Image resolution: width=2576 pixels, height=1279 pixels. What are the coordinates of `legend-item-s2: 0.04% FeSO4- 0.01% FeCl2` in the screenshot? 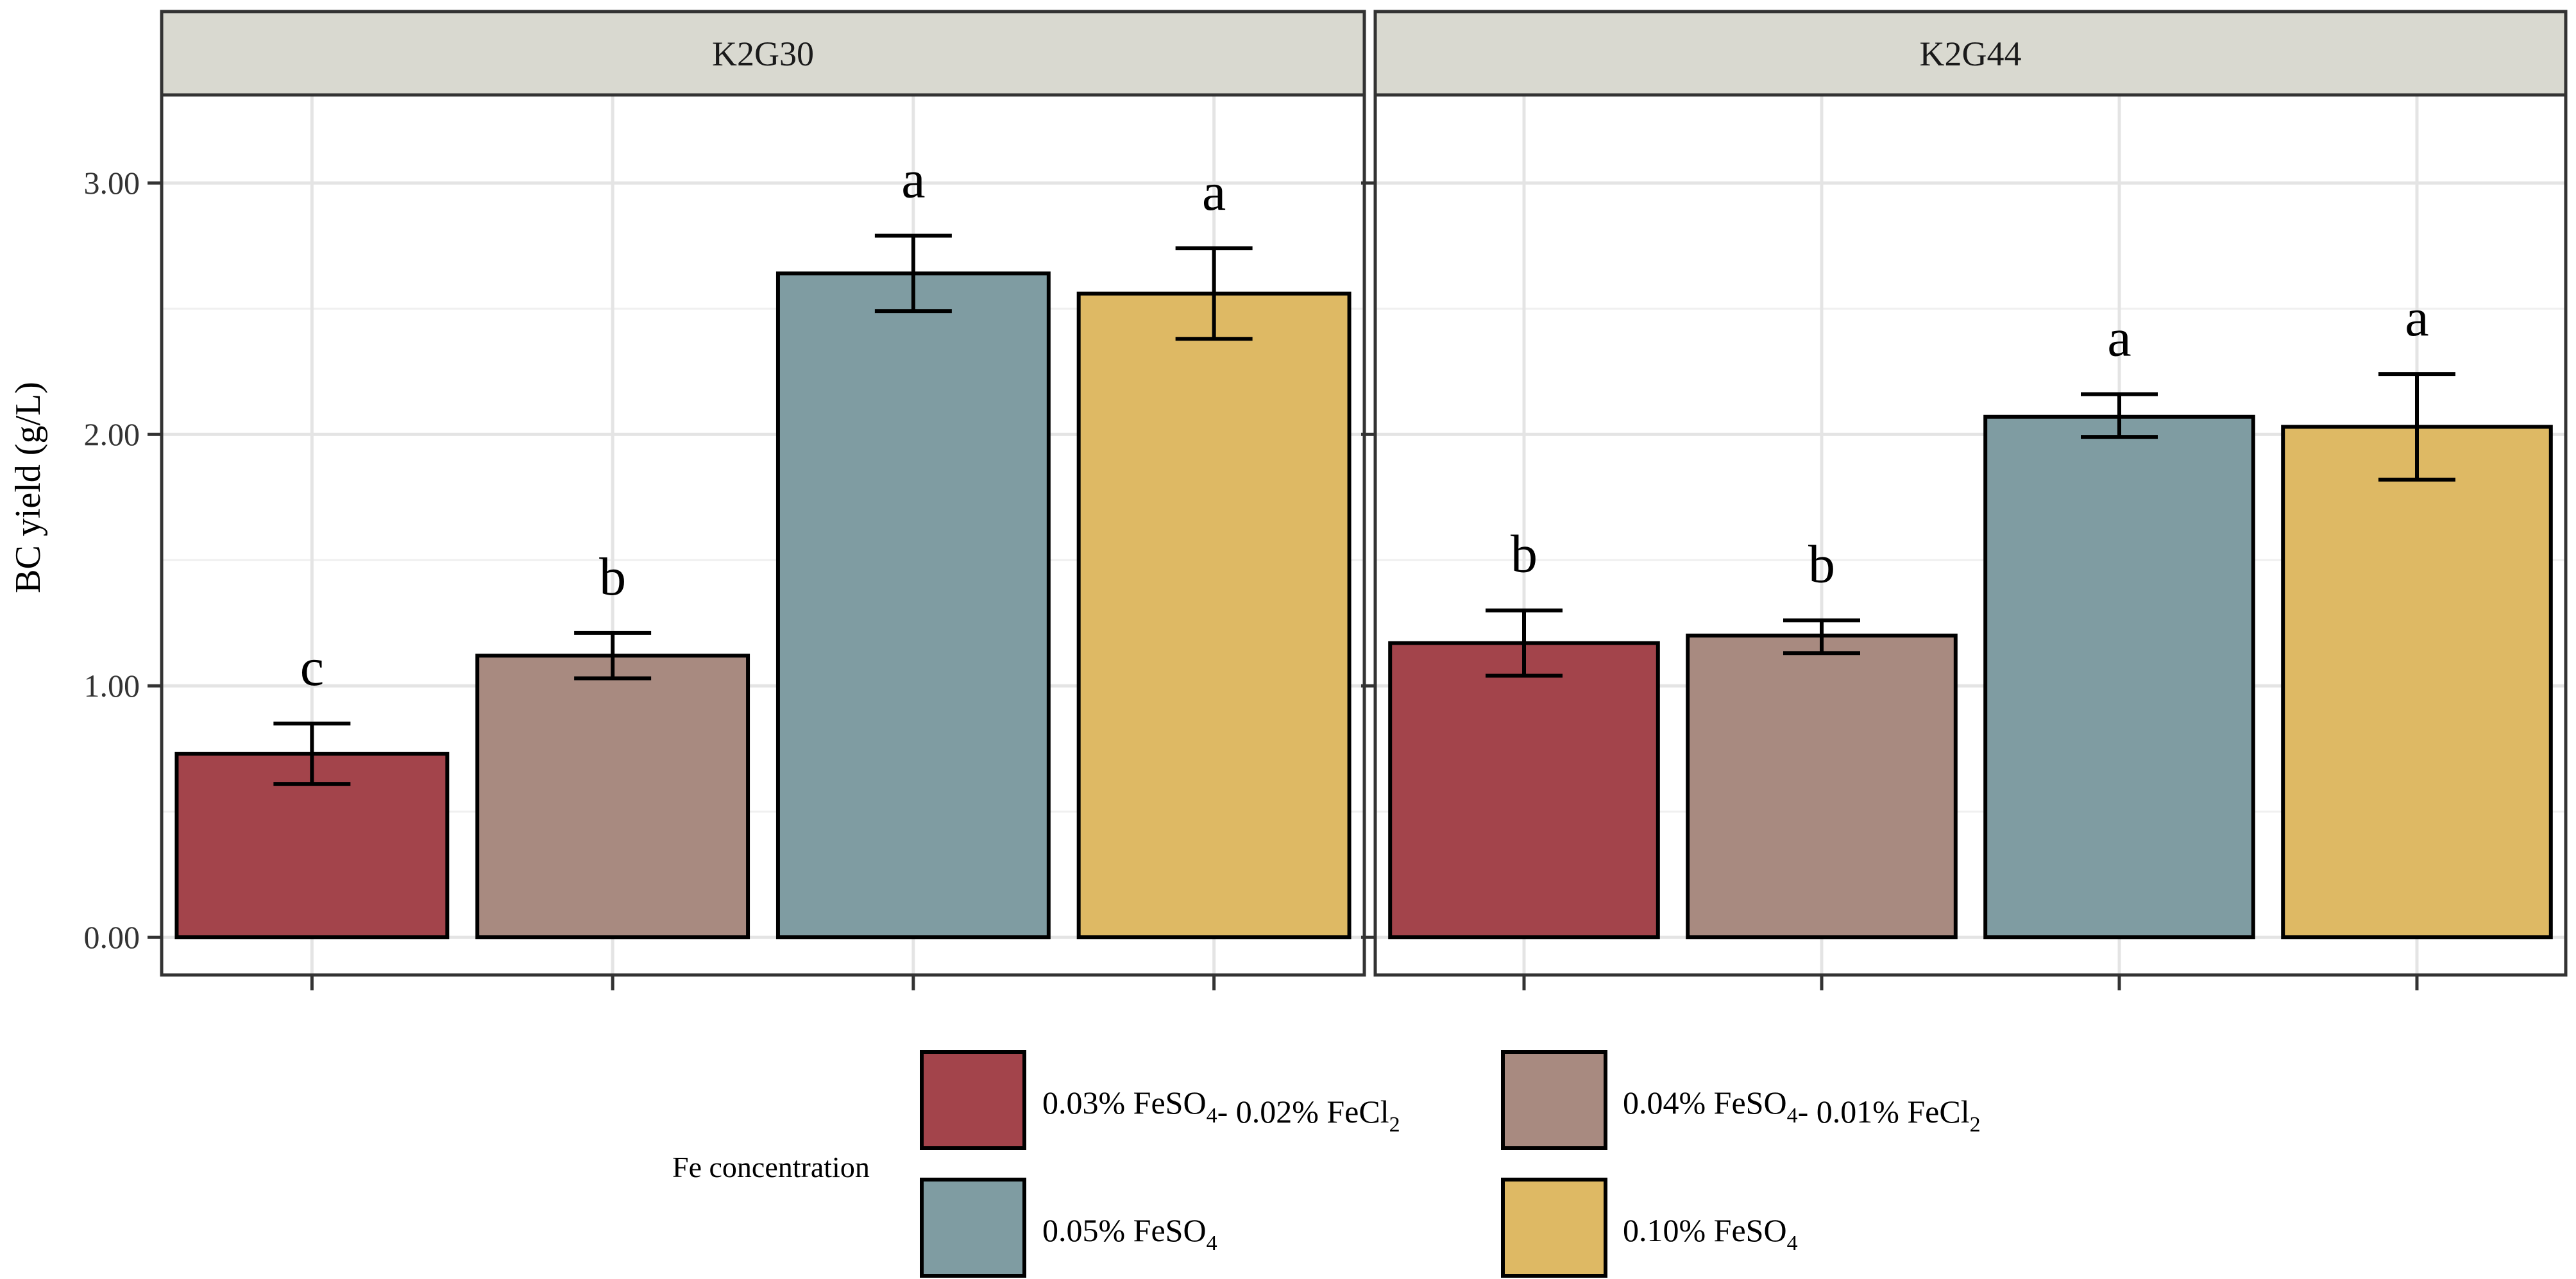 It's located at (1741, 1100).